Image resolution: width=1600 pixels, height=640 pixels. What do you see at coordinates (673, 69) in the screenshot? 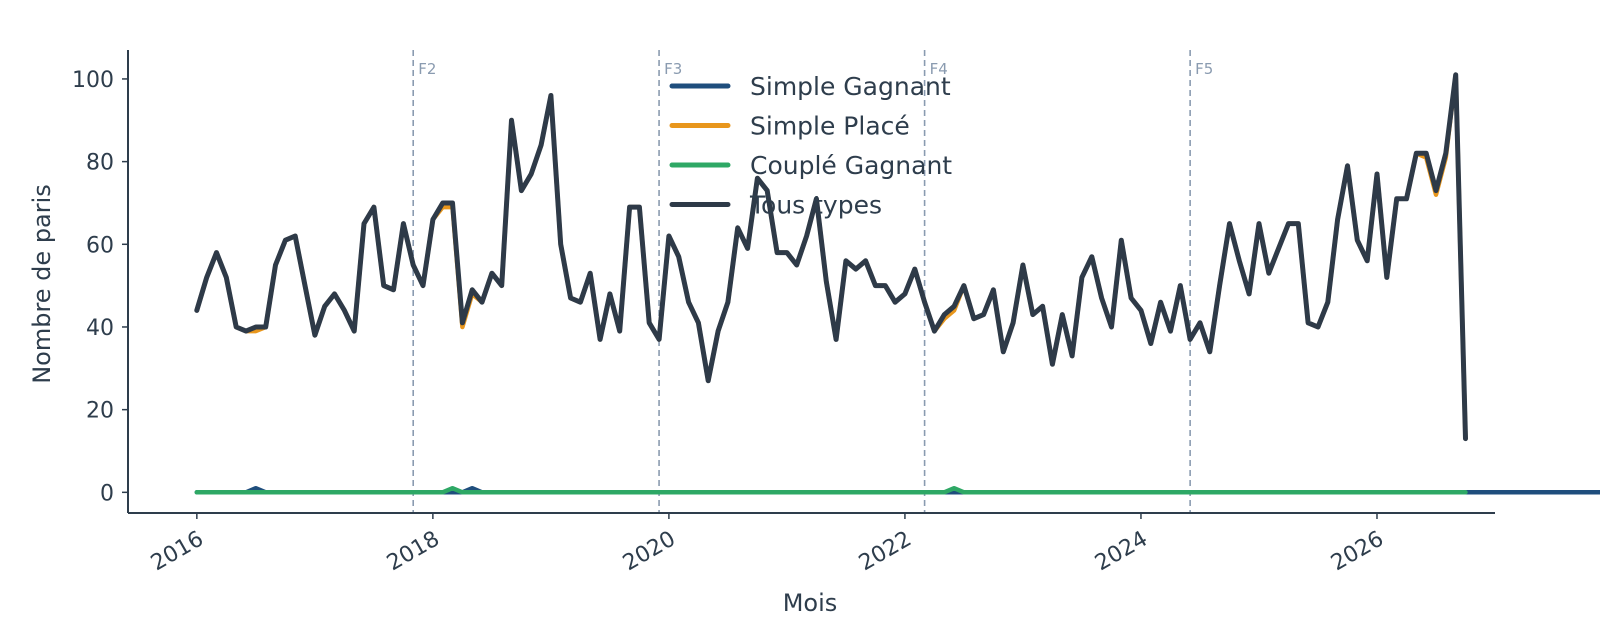
I see `phase-label-f3: F3` at bounding box center [673, 69].